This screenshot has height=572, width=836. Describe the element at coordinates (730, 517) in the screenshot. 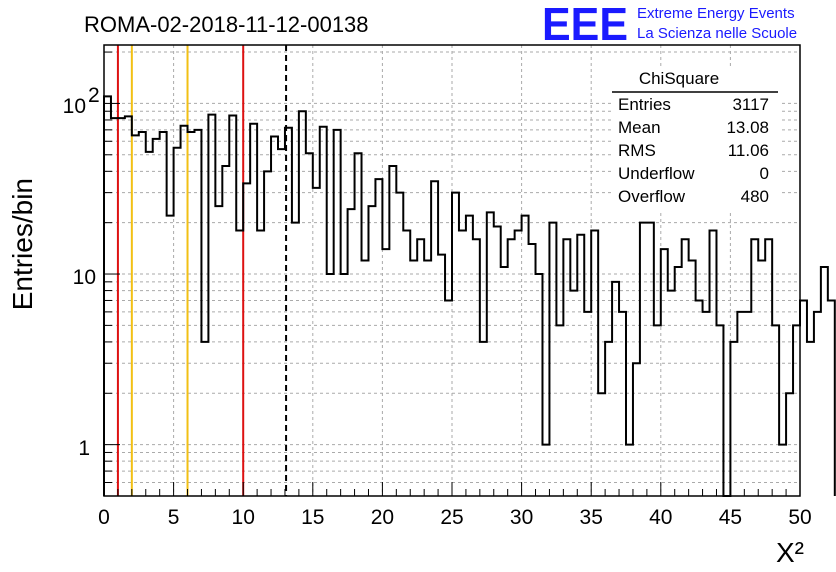

I see `x-tick-label: 45` at that location.